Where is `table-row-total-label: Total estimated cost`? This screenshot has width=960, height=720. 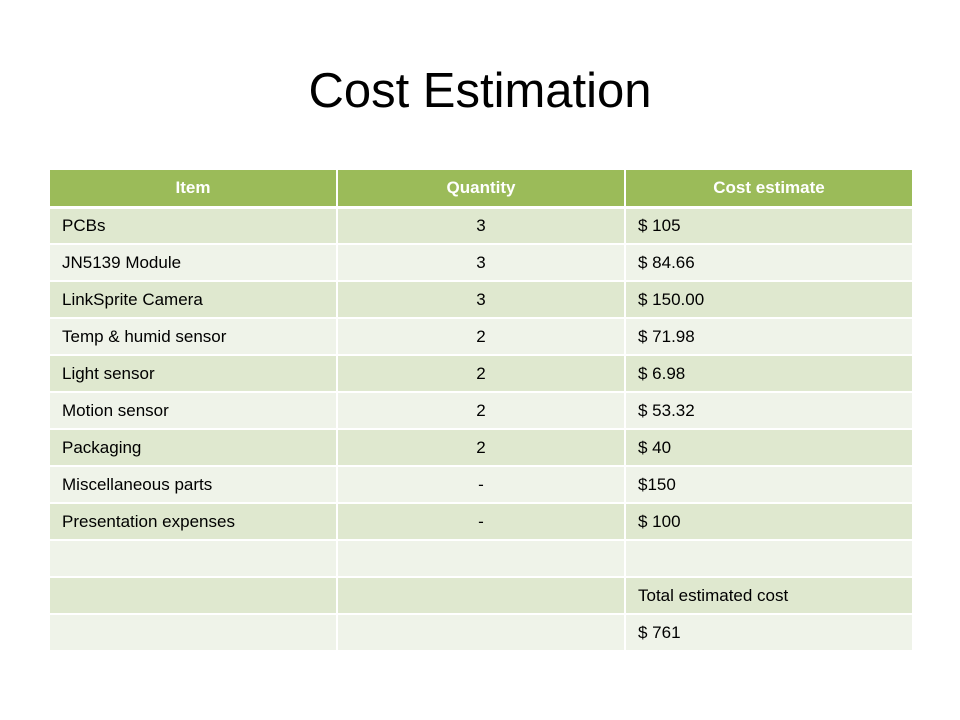
table-row-total-label: Total estimated cost is located at coordinates (481, 595).